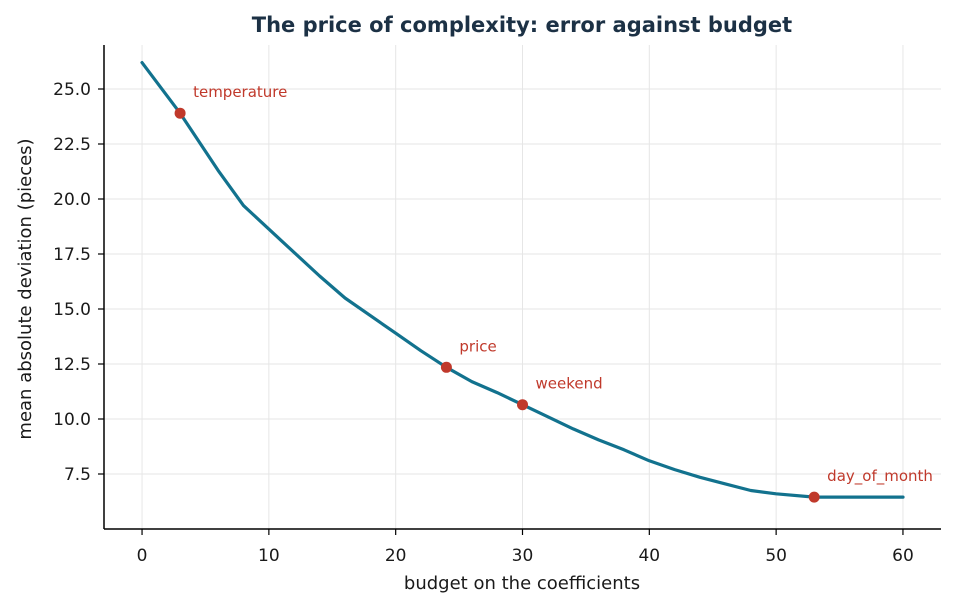  Describe the element at coordinates (880, 476) in the screenshot. I see `annotation-label: day_of_month` at that location.